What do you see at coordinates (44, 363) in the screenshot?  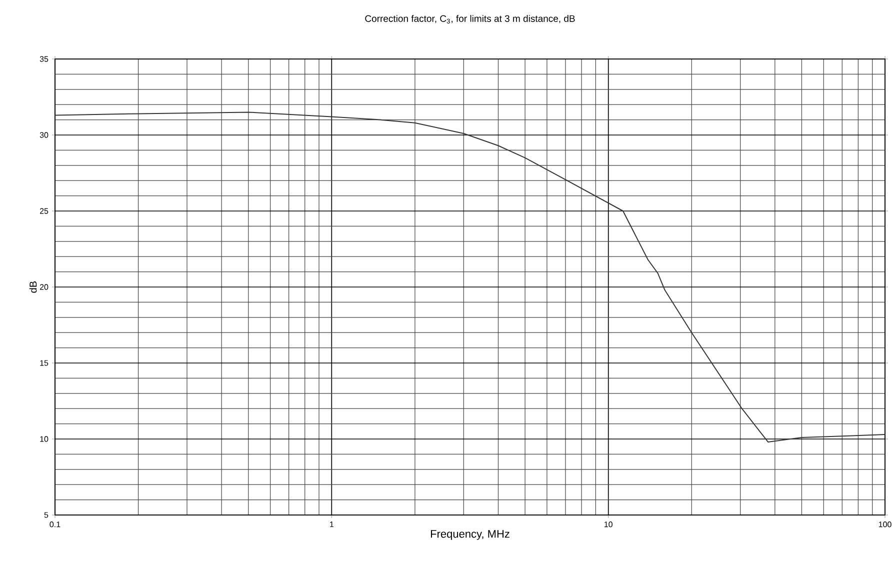 I see `y-tick-label: 15` at bounding box center [44, 363].